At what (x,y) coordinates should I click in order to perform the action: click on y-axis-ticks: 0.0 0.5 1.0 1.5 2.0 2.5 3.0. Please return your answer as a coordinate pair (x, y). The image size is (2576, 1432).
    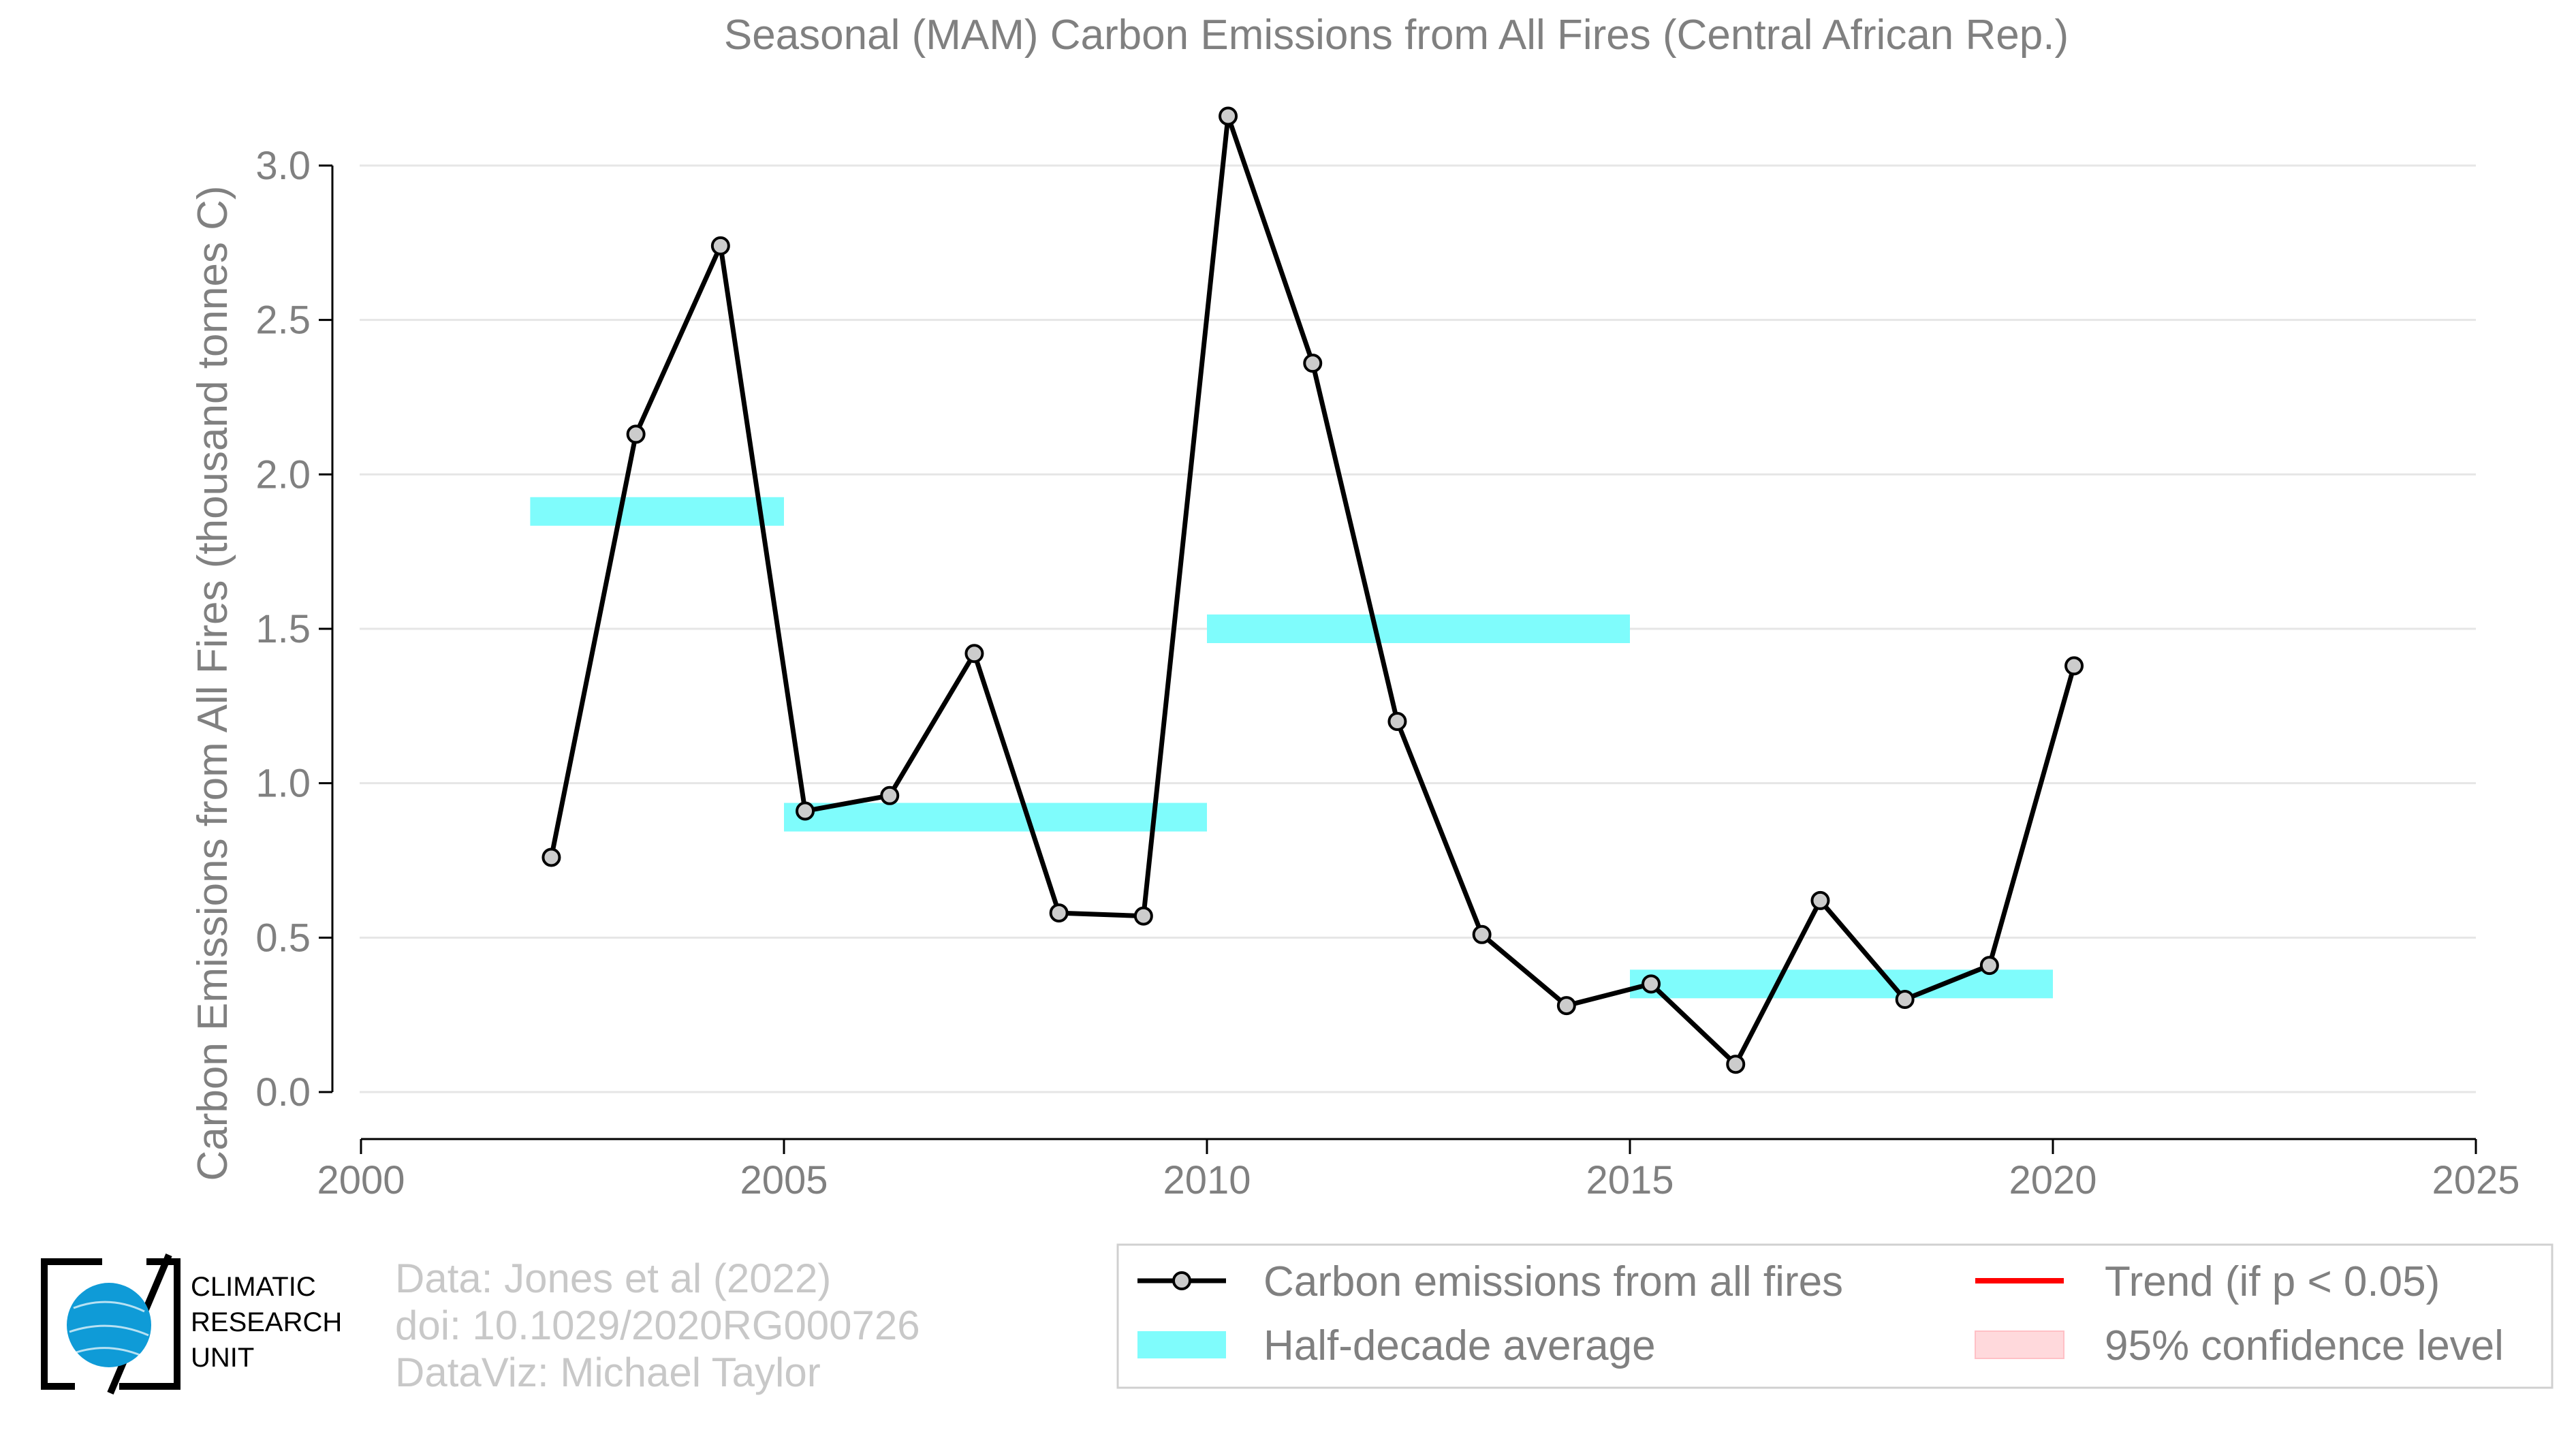
    Looking at the image, I should click on (293, 629).